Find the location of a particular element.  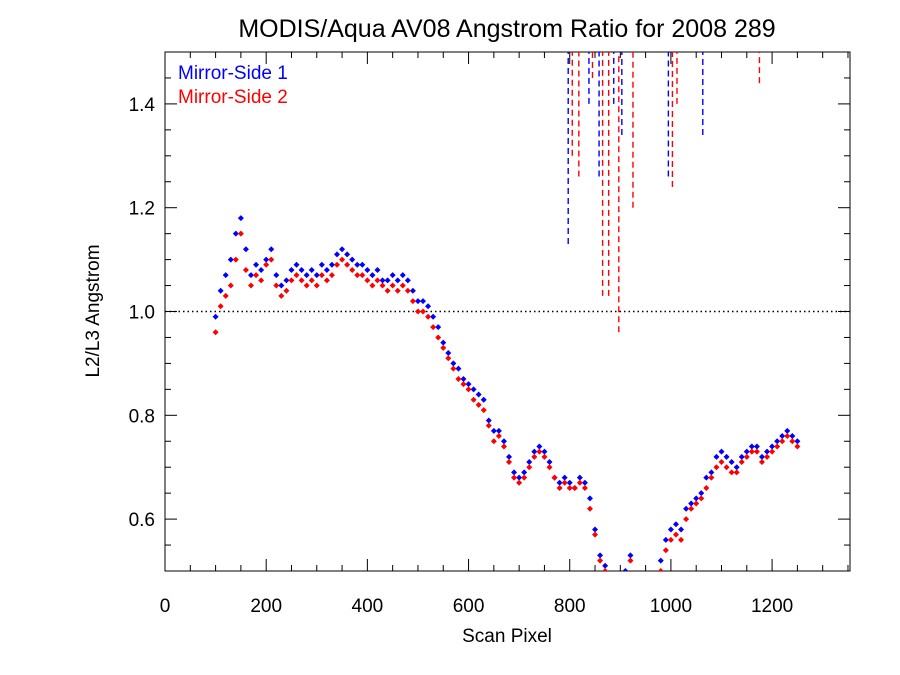

legend: Mirror-Side 1 Mirror-Side 2 is located at coordinates (233, 85).